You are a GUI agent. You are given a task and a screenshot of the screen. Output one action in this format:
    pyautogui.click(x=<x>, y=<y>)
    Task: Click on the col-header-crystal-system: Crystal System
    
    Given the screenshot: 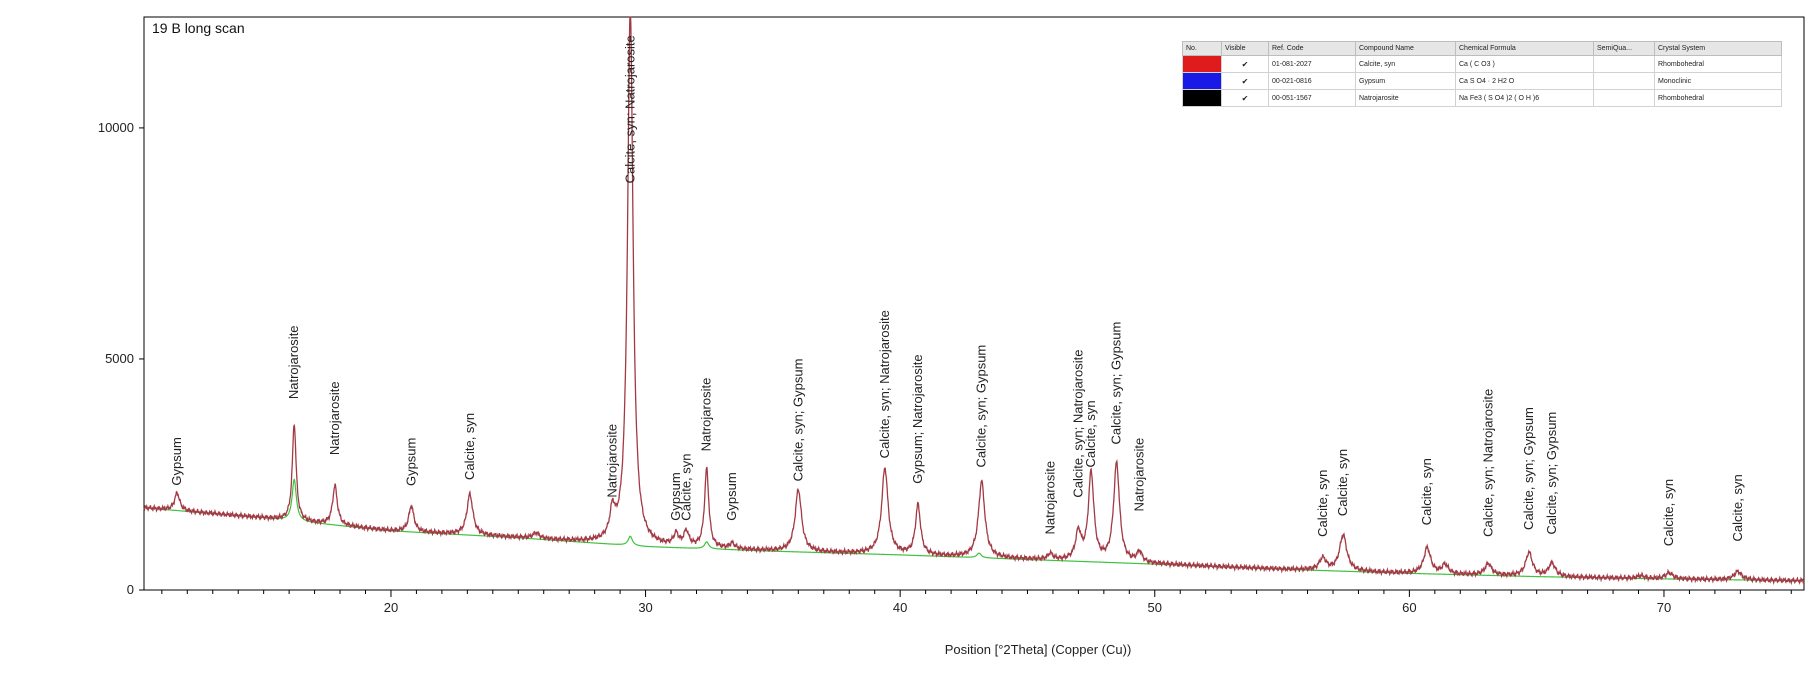 What is the action you would take?
    pyautogui.click(x=1718, y=48)
    